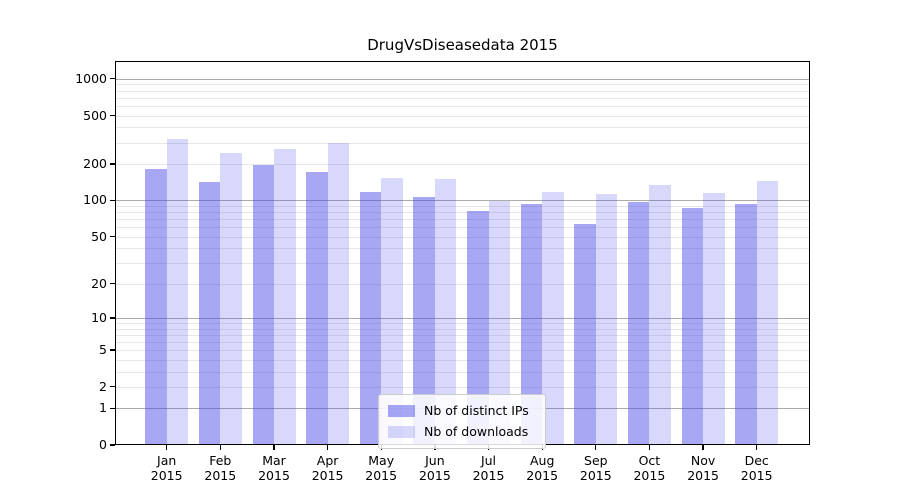 The image size is (900, 500). I want to click on legend-swatch-distinct-ips, so click(401, 410).